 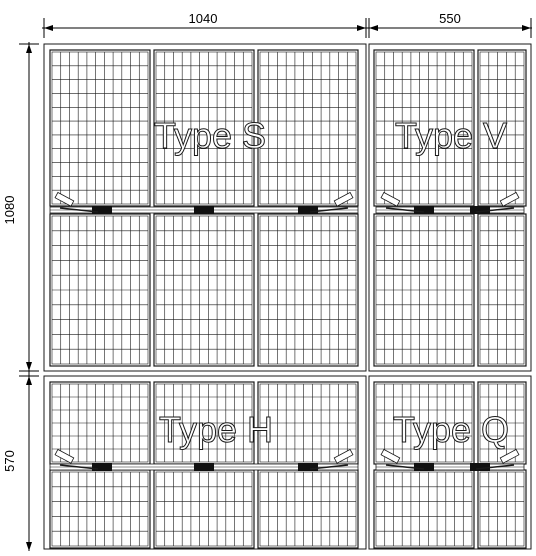 What do you see at coordinates (9, 461) in the screenshot?
I see `dimension-height-small: 570` at bounding box center [9, 461].